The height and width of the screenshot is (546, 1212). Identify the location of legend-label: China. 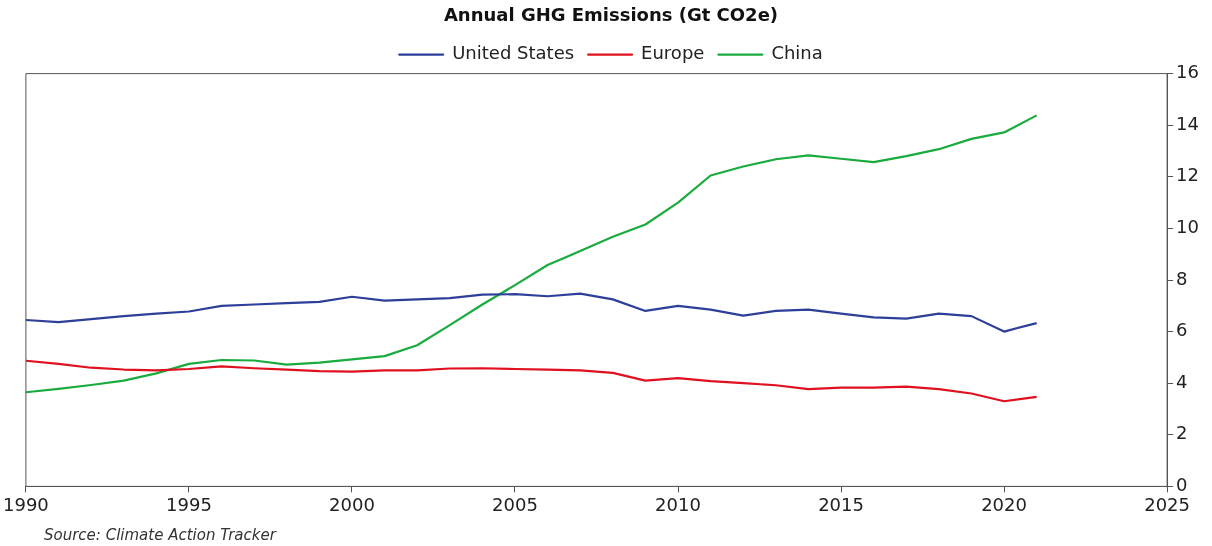
(797, 53).